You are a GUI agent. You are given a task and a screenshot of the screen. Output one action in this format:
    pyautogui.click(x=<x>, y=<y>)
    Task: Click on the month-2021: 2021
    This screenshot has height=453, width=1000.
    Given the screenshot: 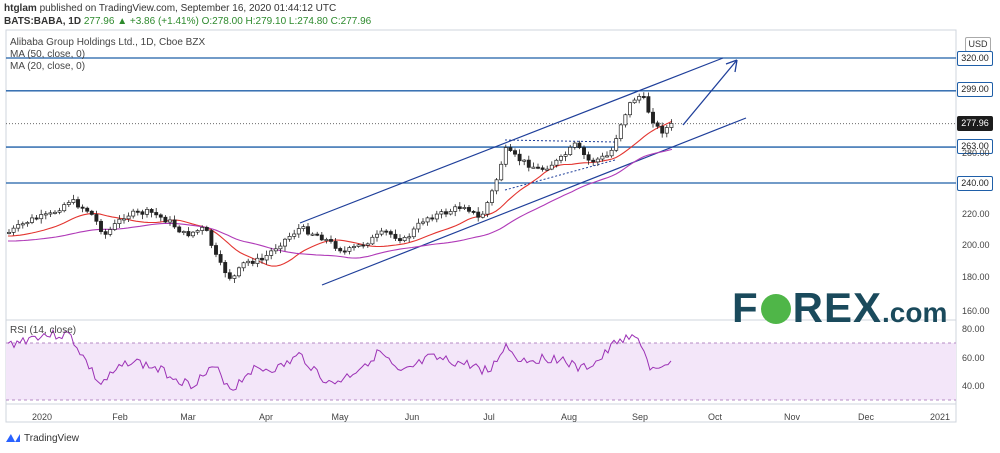 What is the action you would take?
    pyautogui.click(x=940, y=417)
    